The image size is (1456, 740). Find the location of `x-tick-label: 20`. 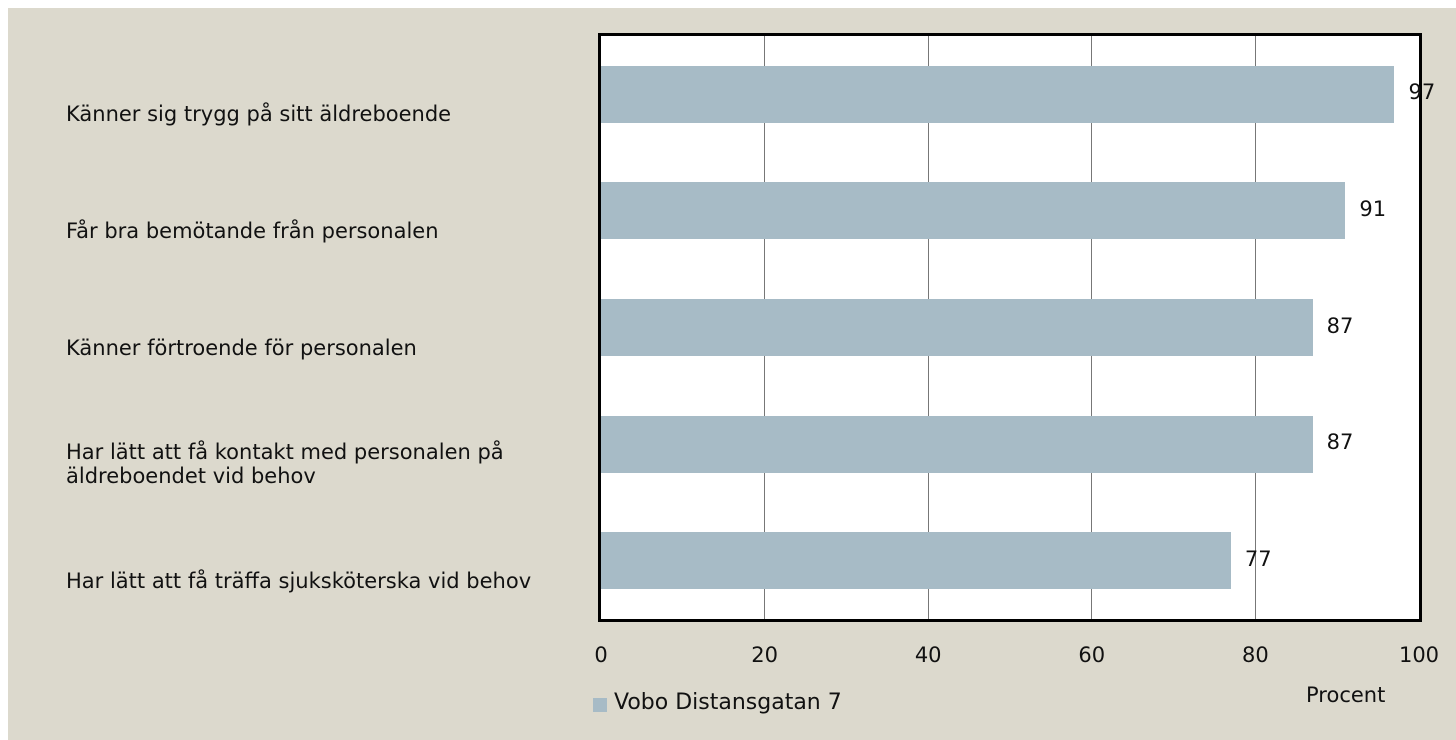

x-tick-label: 20 is located at coordinates (764, 655).